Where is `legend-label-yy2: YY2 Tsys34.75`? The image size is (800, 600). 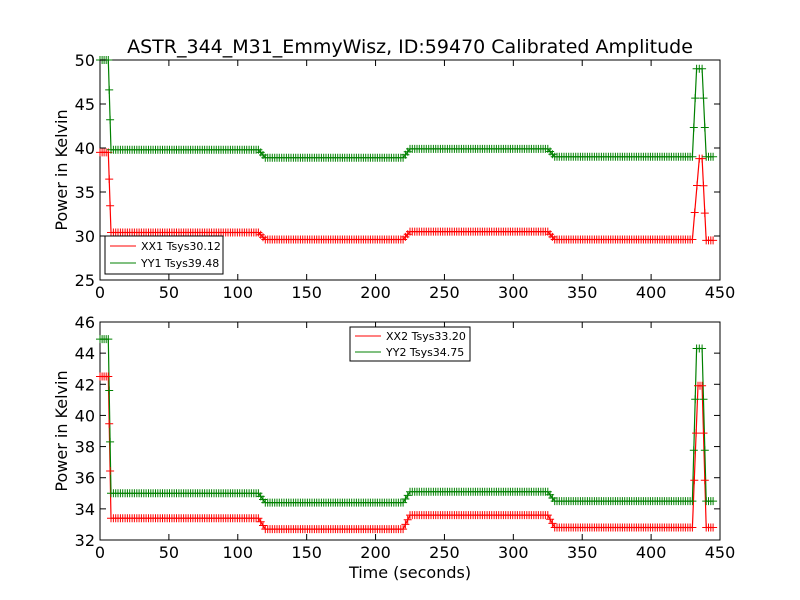 legend-label-yy2: YY2 Tsys34.75 is located at coordinates (424, 352).